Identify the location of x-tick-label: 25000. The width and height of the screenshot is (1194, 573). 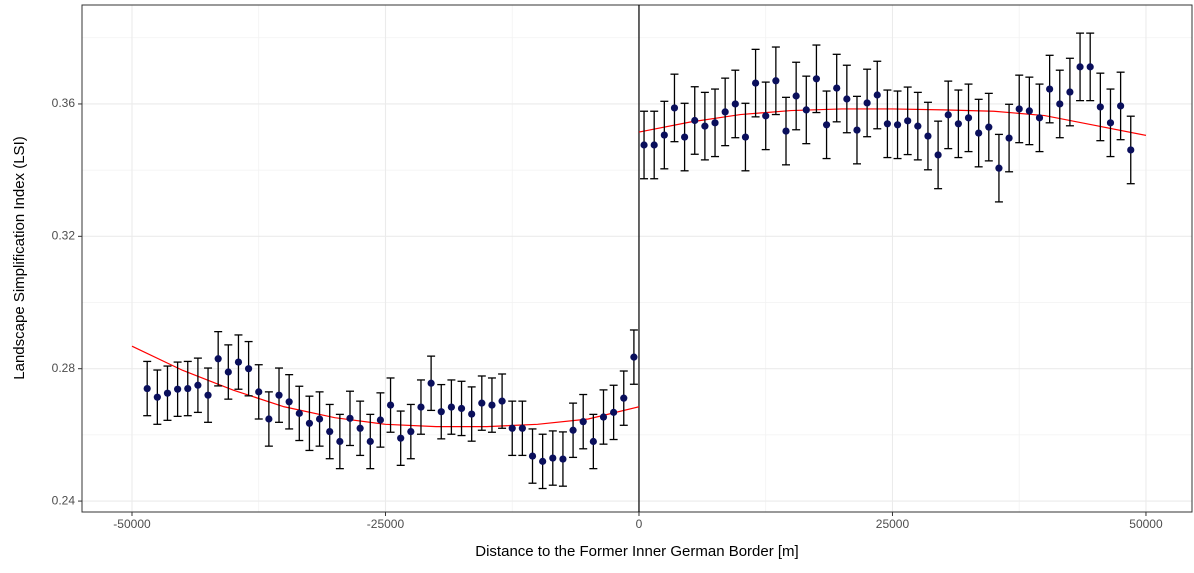
(893, 524).